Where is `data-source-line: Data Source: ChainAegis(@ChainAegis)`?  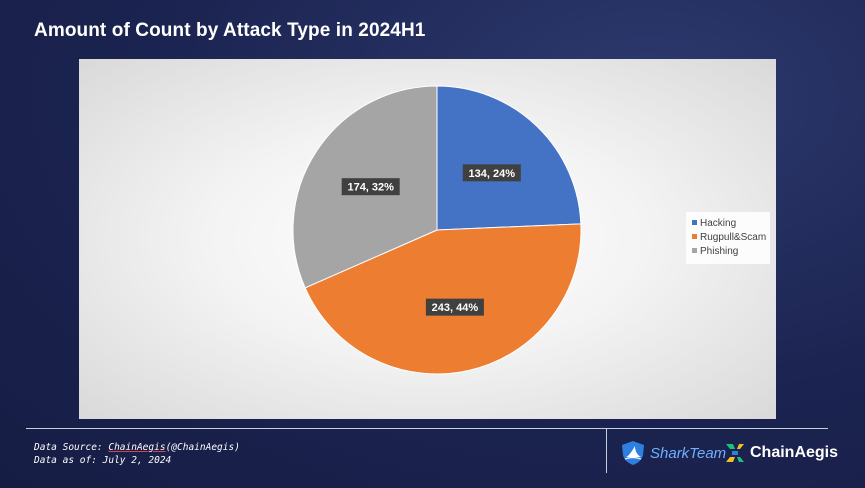 data-source-line: Data Source: ChainAegis(@ChainAegis) is located at coordinates (137, 447).